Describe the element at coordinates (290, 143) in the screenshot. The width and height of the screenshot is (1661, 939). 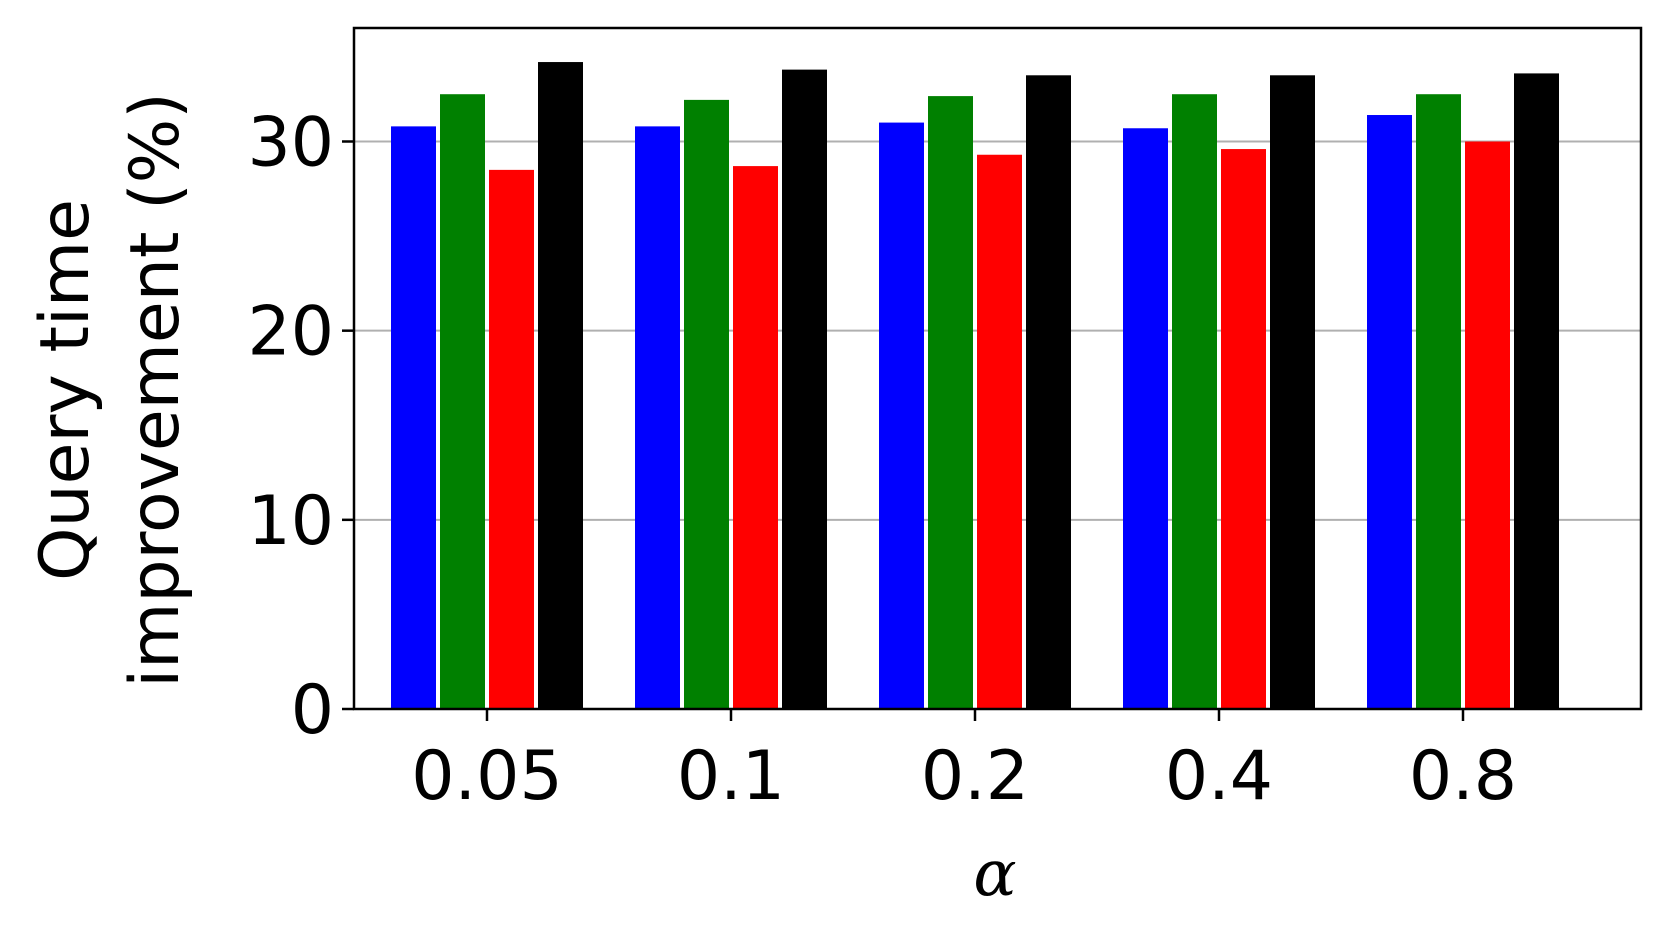
I see `y-tick-label: 30` at that location.